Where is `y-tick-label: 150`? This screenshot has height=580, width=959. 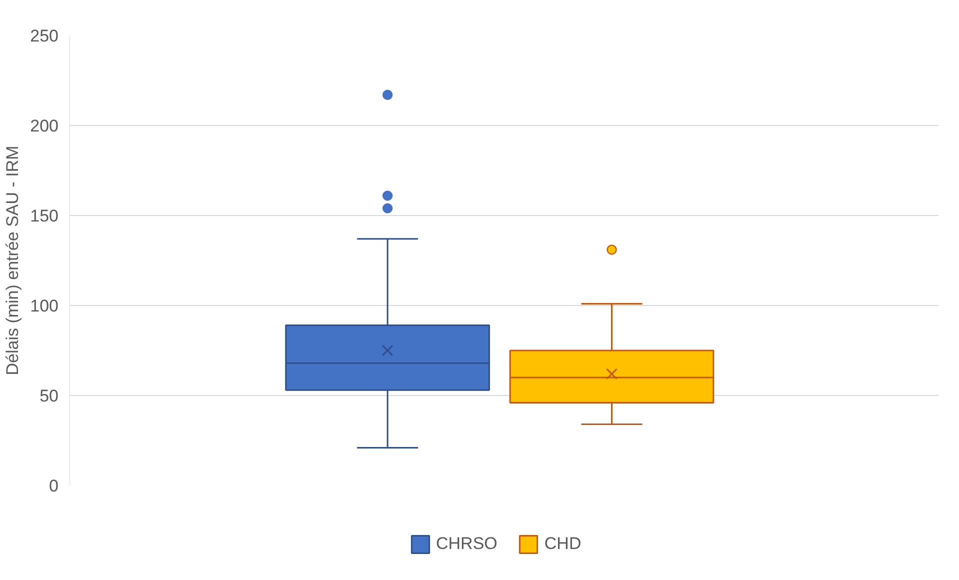 y-tick-label: 150 is located at coordinates (44, 216).